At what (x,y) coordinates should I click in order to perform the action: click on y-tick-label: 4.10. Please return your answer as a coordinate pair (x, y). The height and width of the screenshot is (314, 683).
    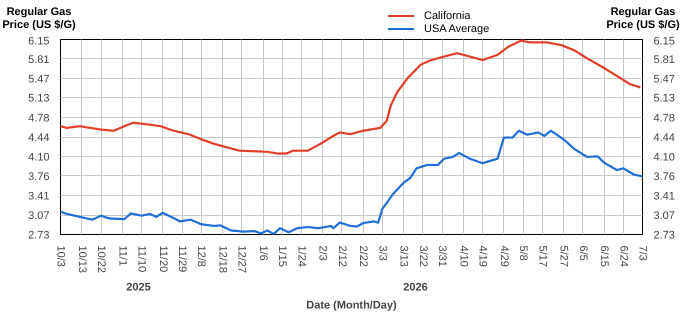
    Looking at the image, I should click on (39, 157).